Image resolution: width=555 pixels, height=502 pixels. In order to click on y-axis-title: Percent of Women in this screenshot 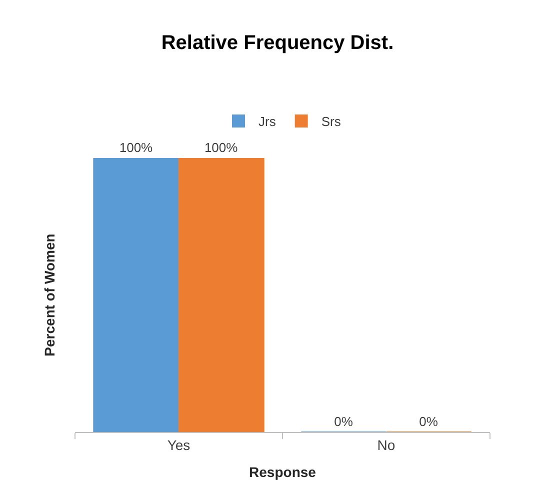, I will do `click(50, 295)`.